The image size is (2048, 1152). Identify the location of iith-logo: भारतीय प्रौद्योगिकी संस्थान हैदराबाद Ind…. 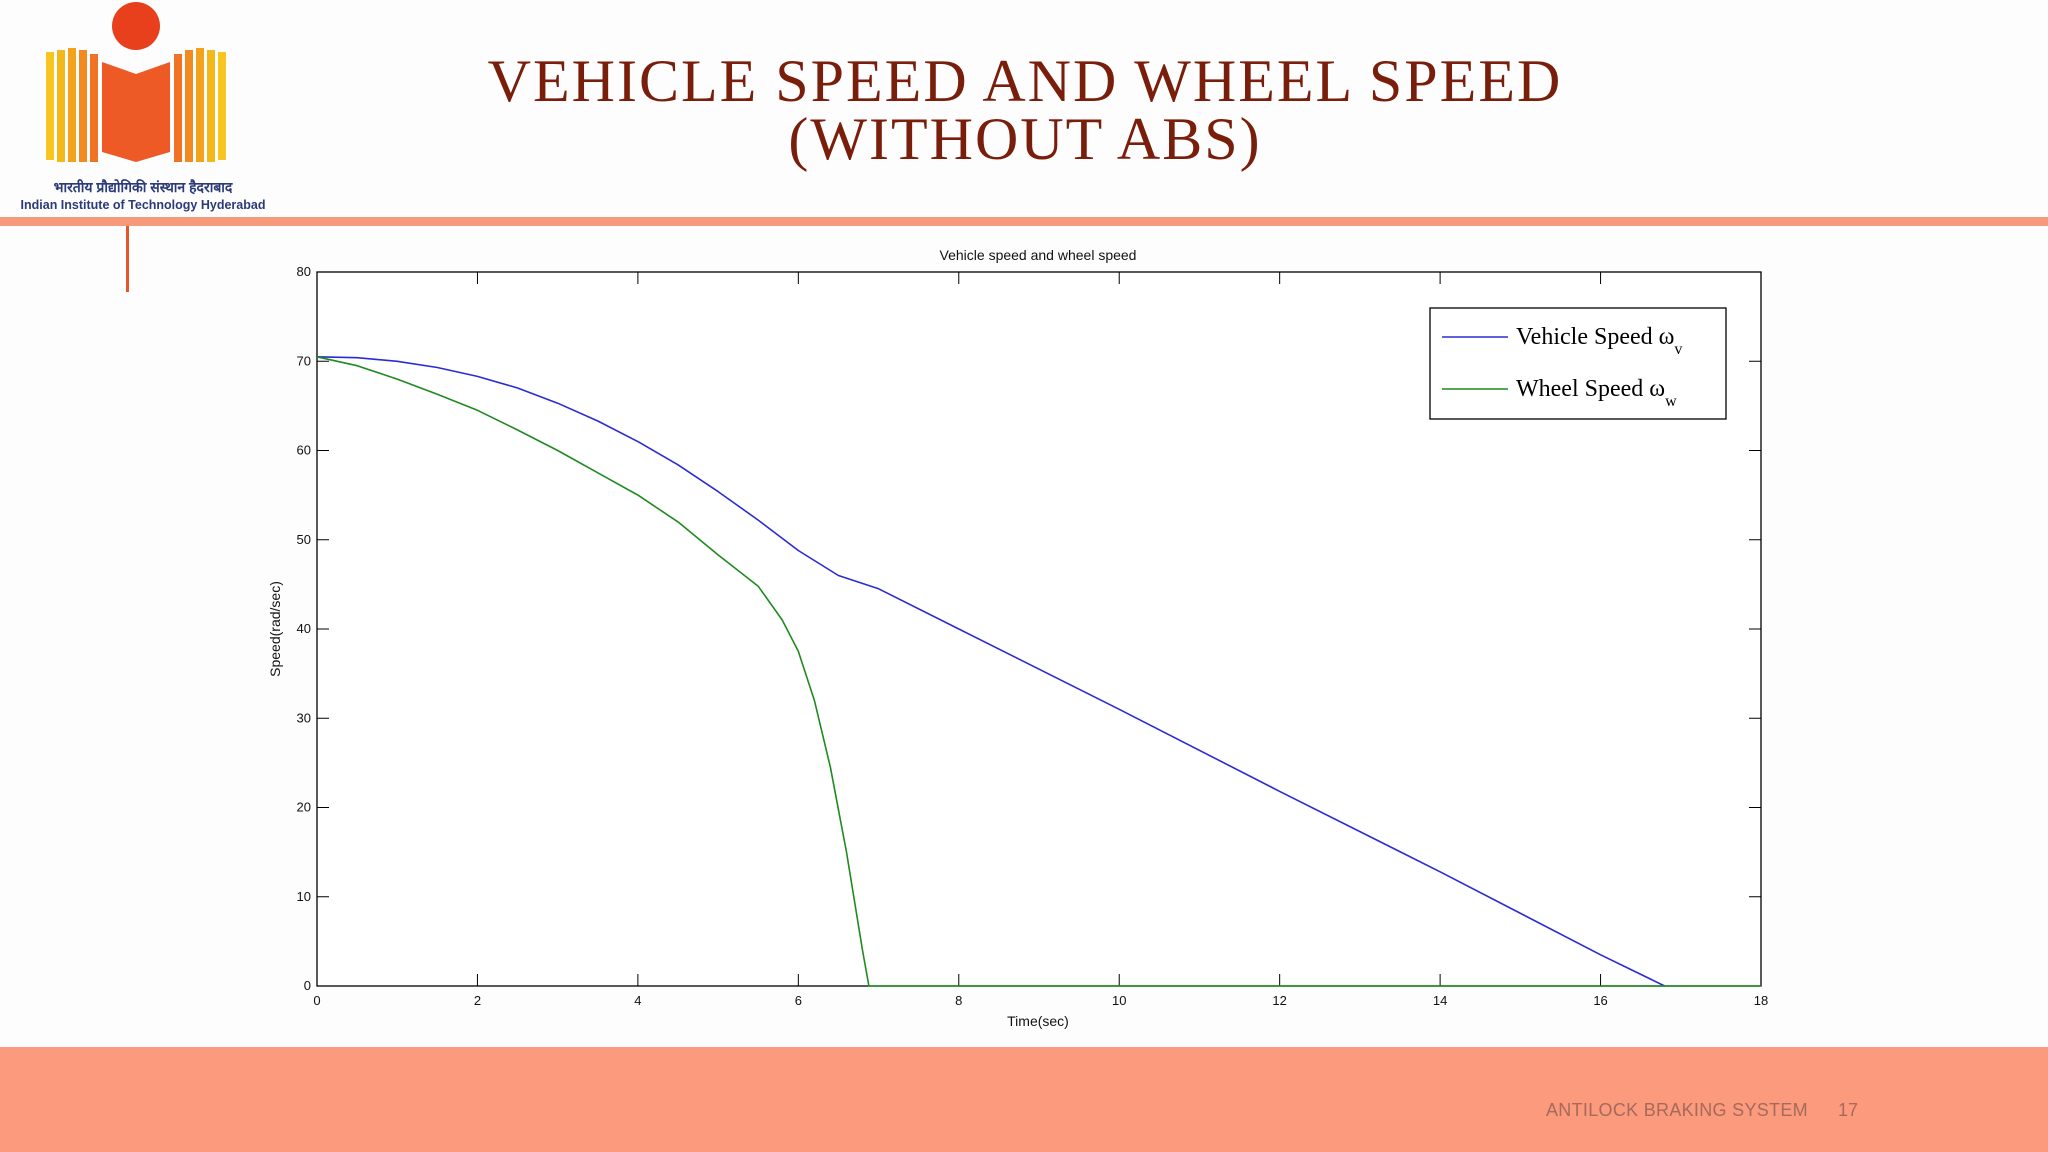
(143, 109).